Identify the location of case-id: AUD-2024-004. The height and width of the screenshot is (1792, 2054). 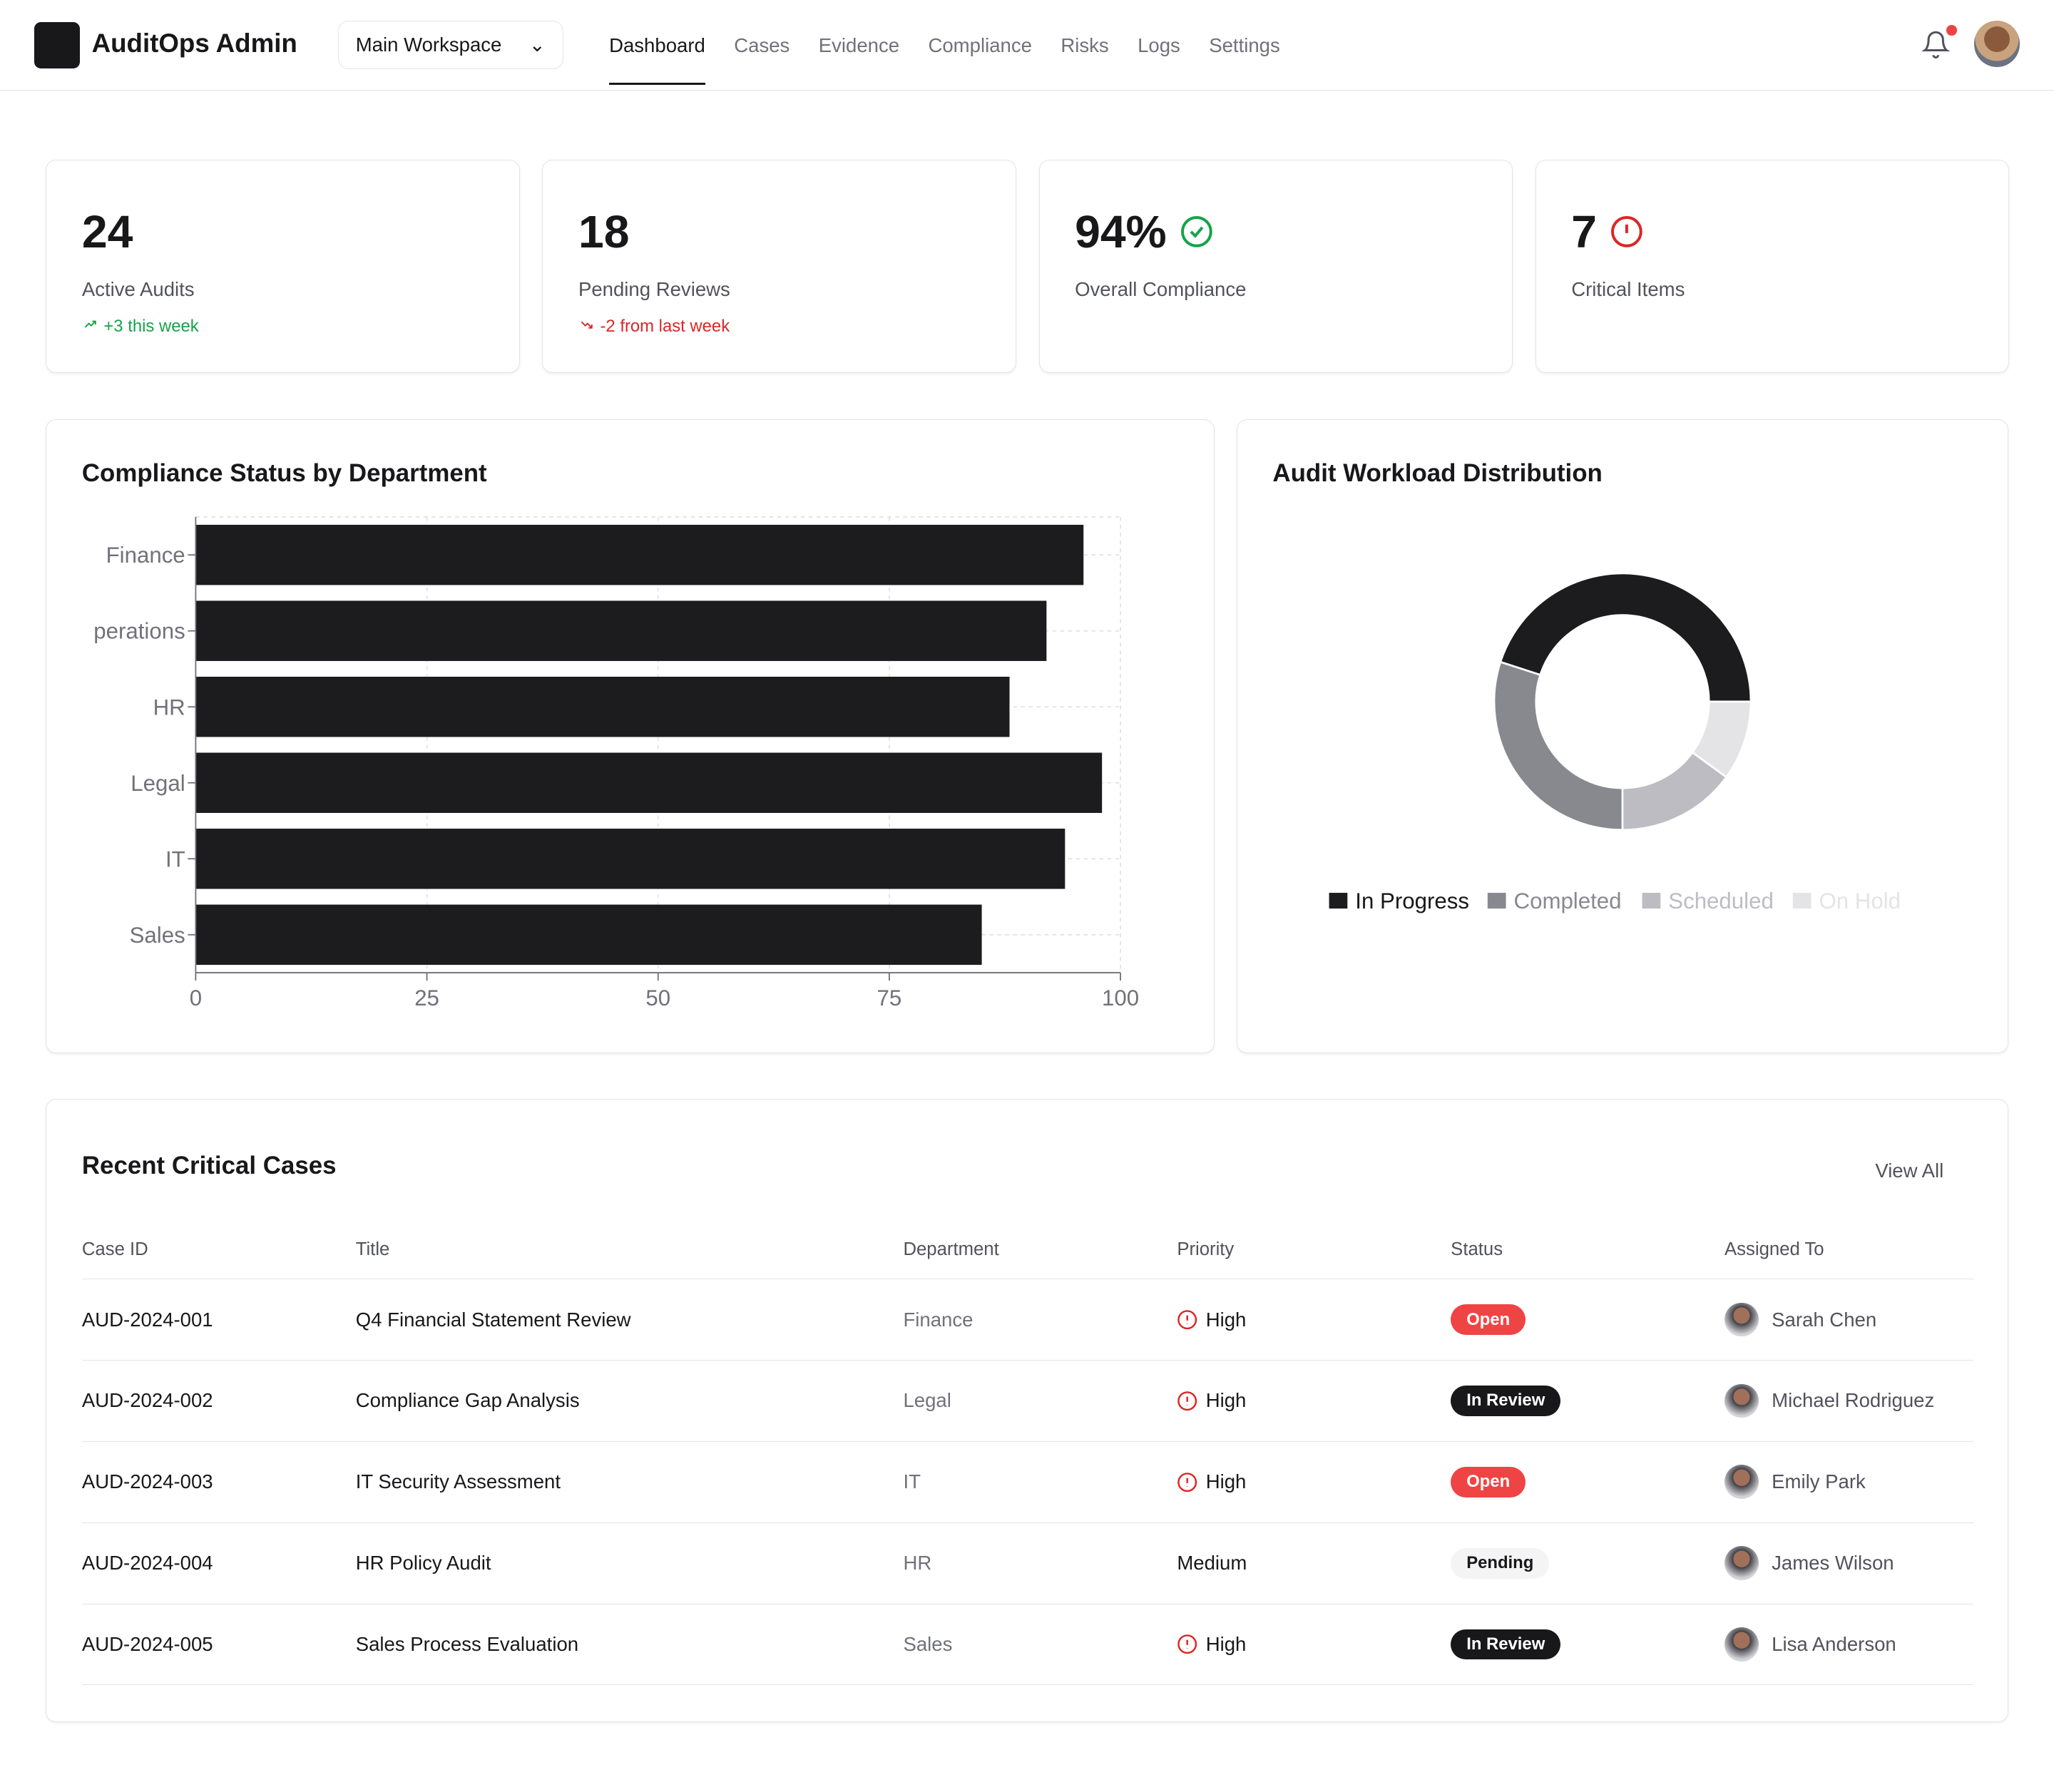
(218, 1563).